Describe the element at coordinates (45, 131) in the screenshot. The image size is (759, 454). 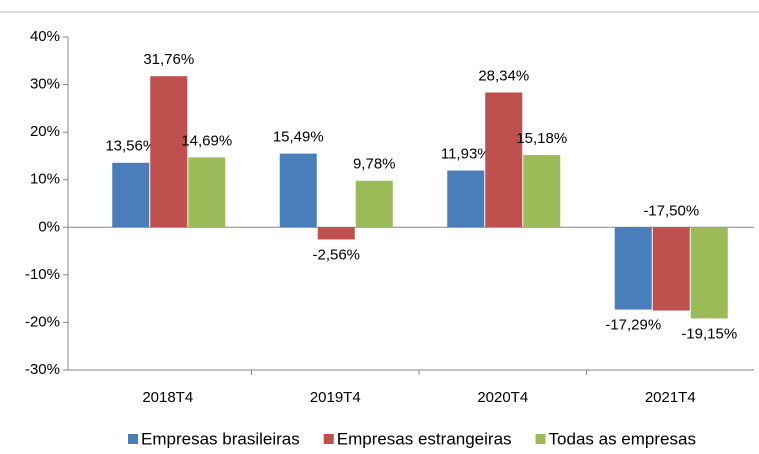
I see `y-tick-label: 20%` at that location.